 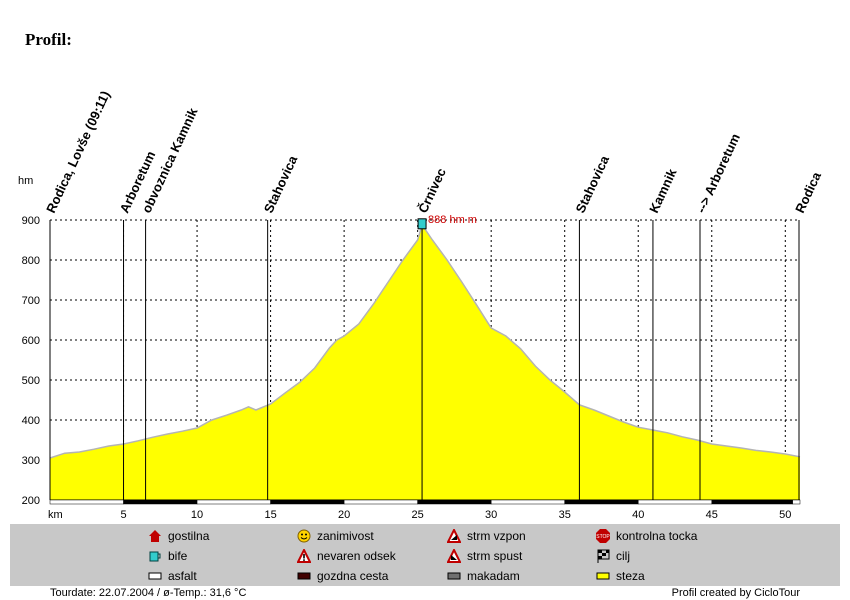 I want to click on waypoint-label: --> Arboretum, so click(x=718, y=173).